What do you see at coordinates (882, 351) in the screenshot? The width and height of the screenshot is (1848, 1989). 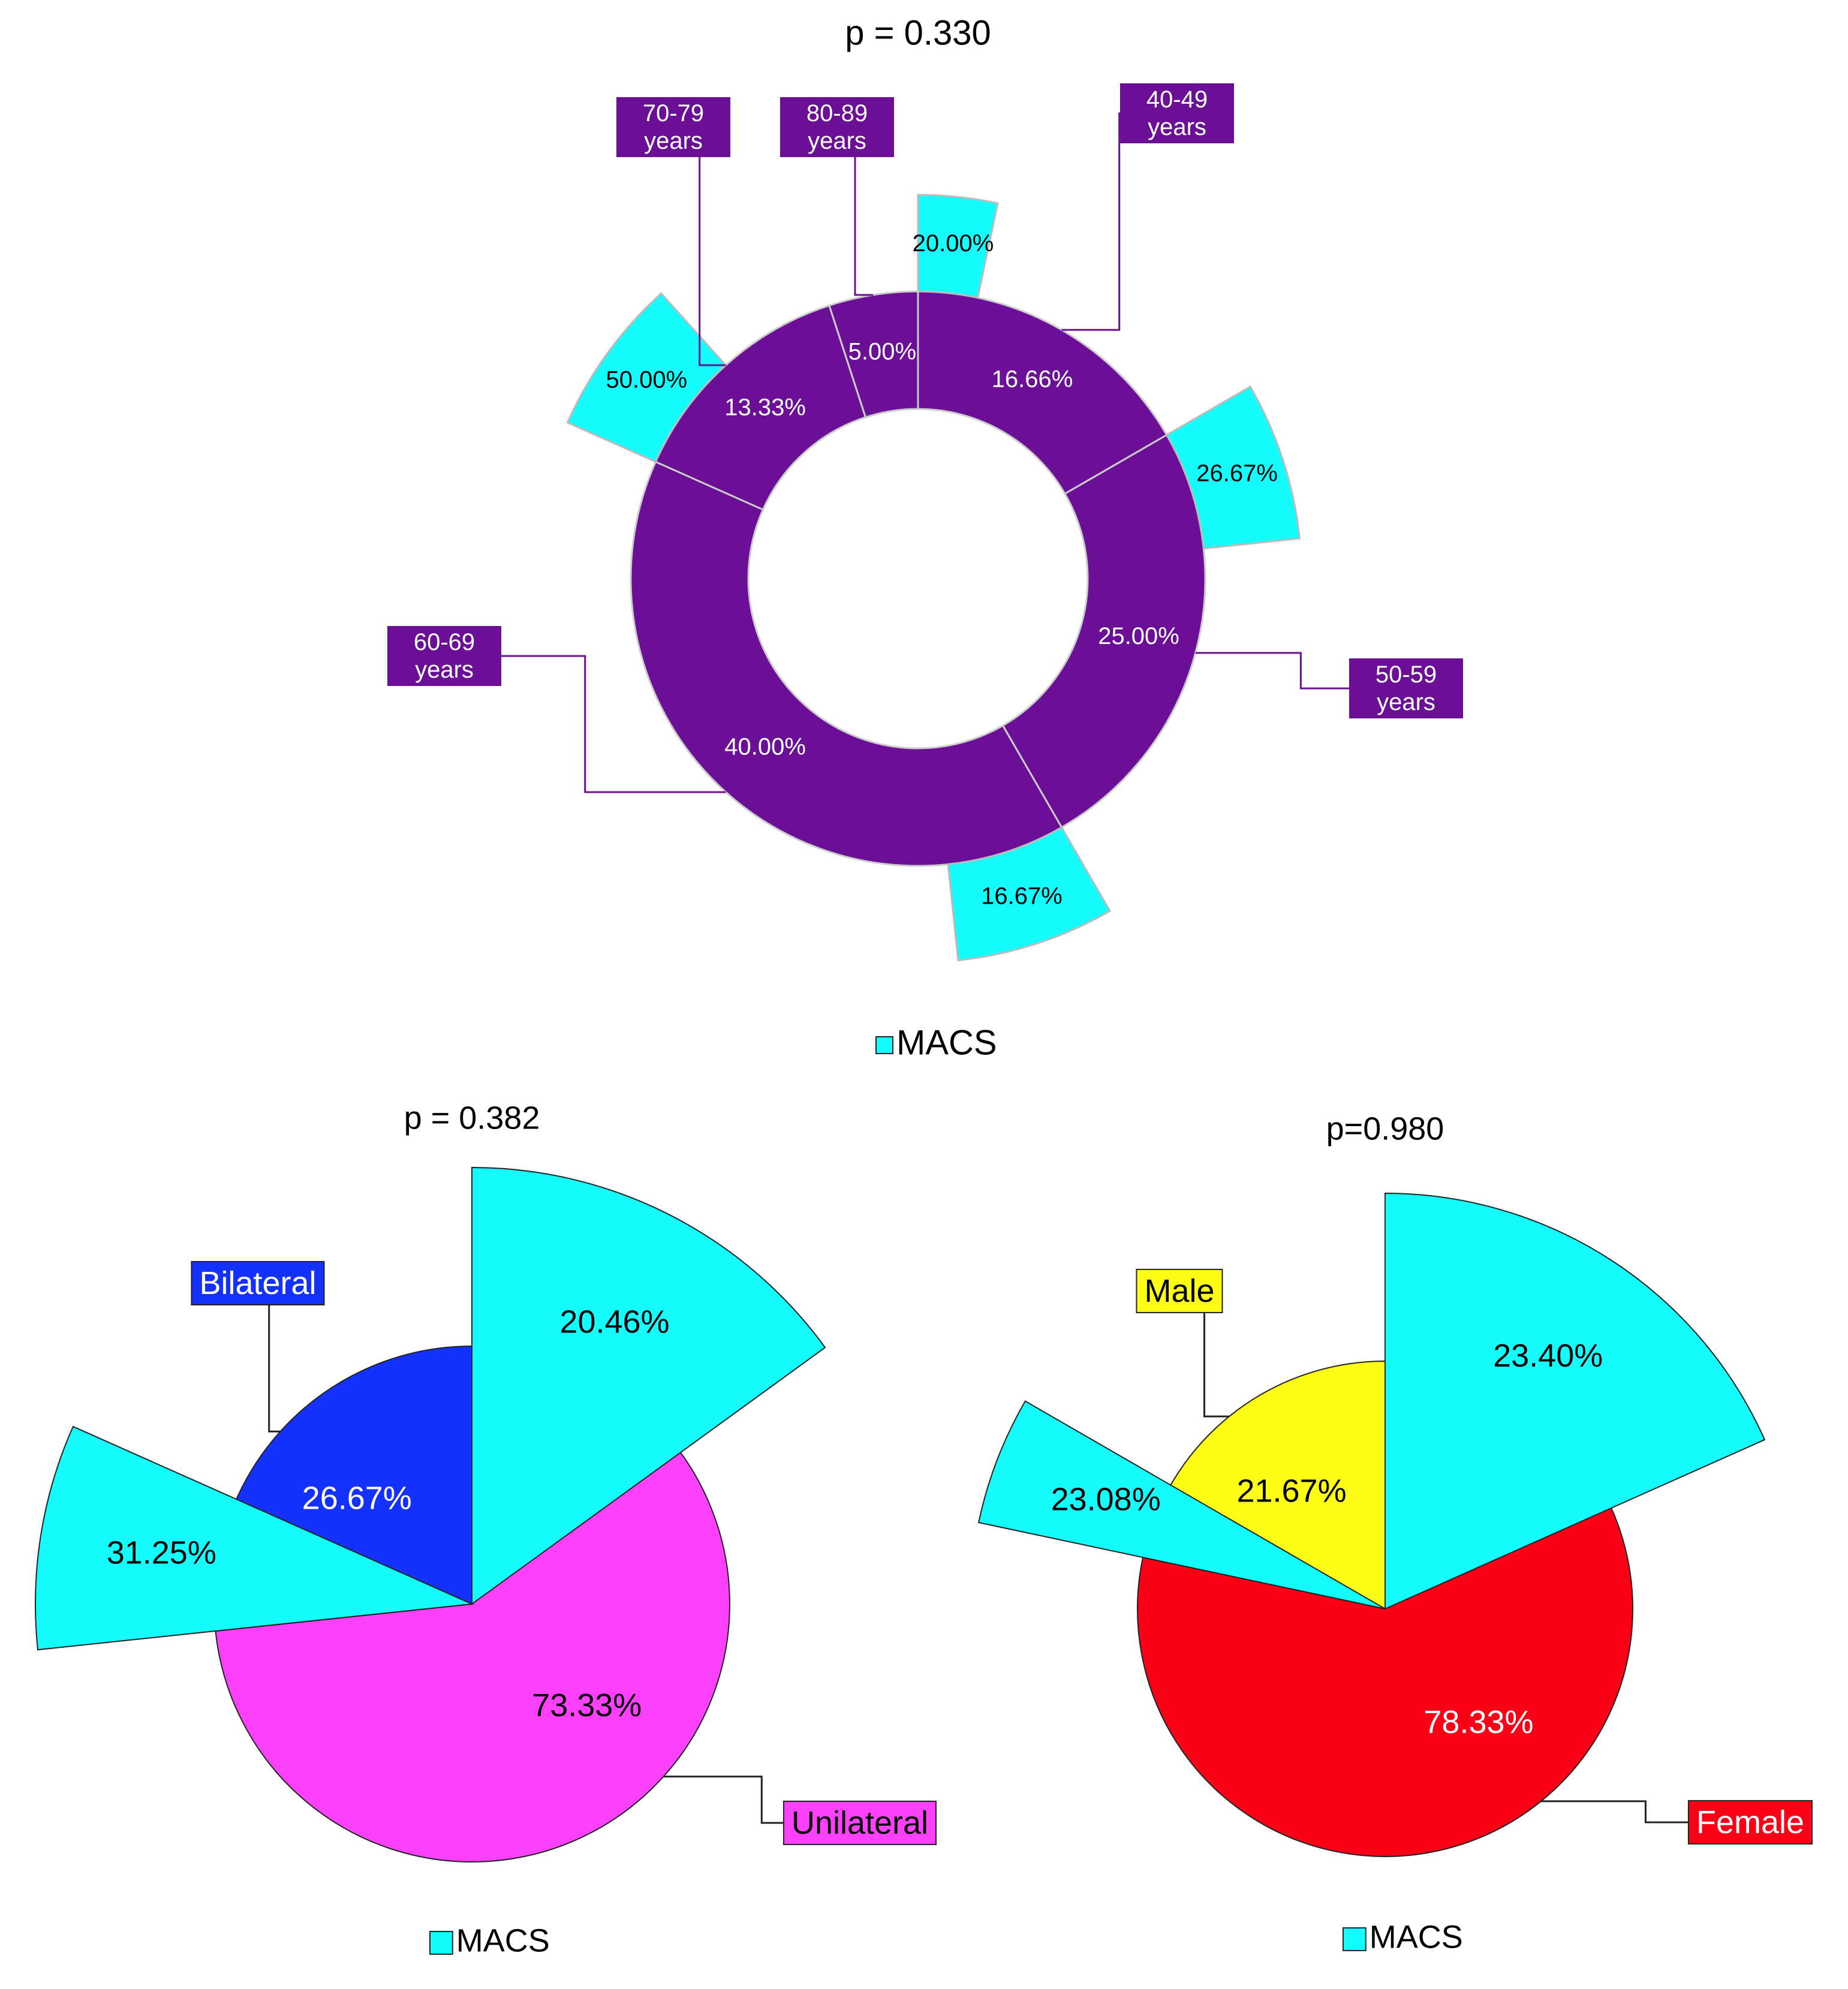 I see `value-label: 5.00%` at bounding box center [882, 351].